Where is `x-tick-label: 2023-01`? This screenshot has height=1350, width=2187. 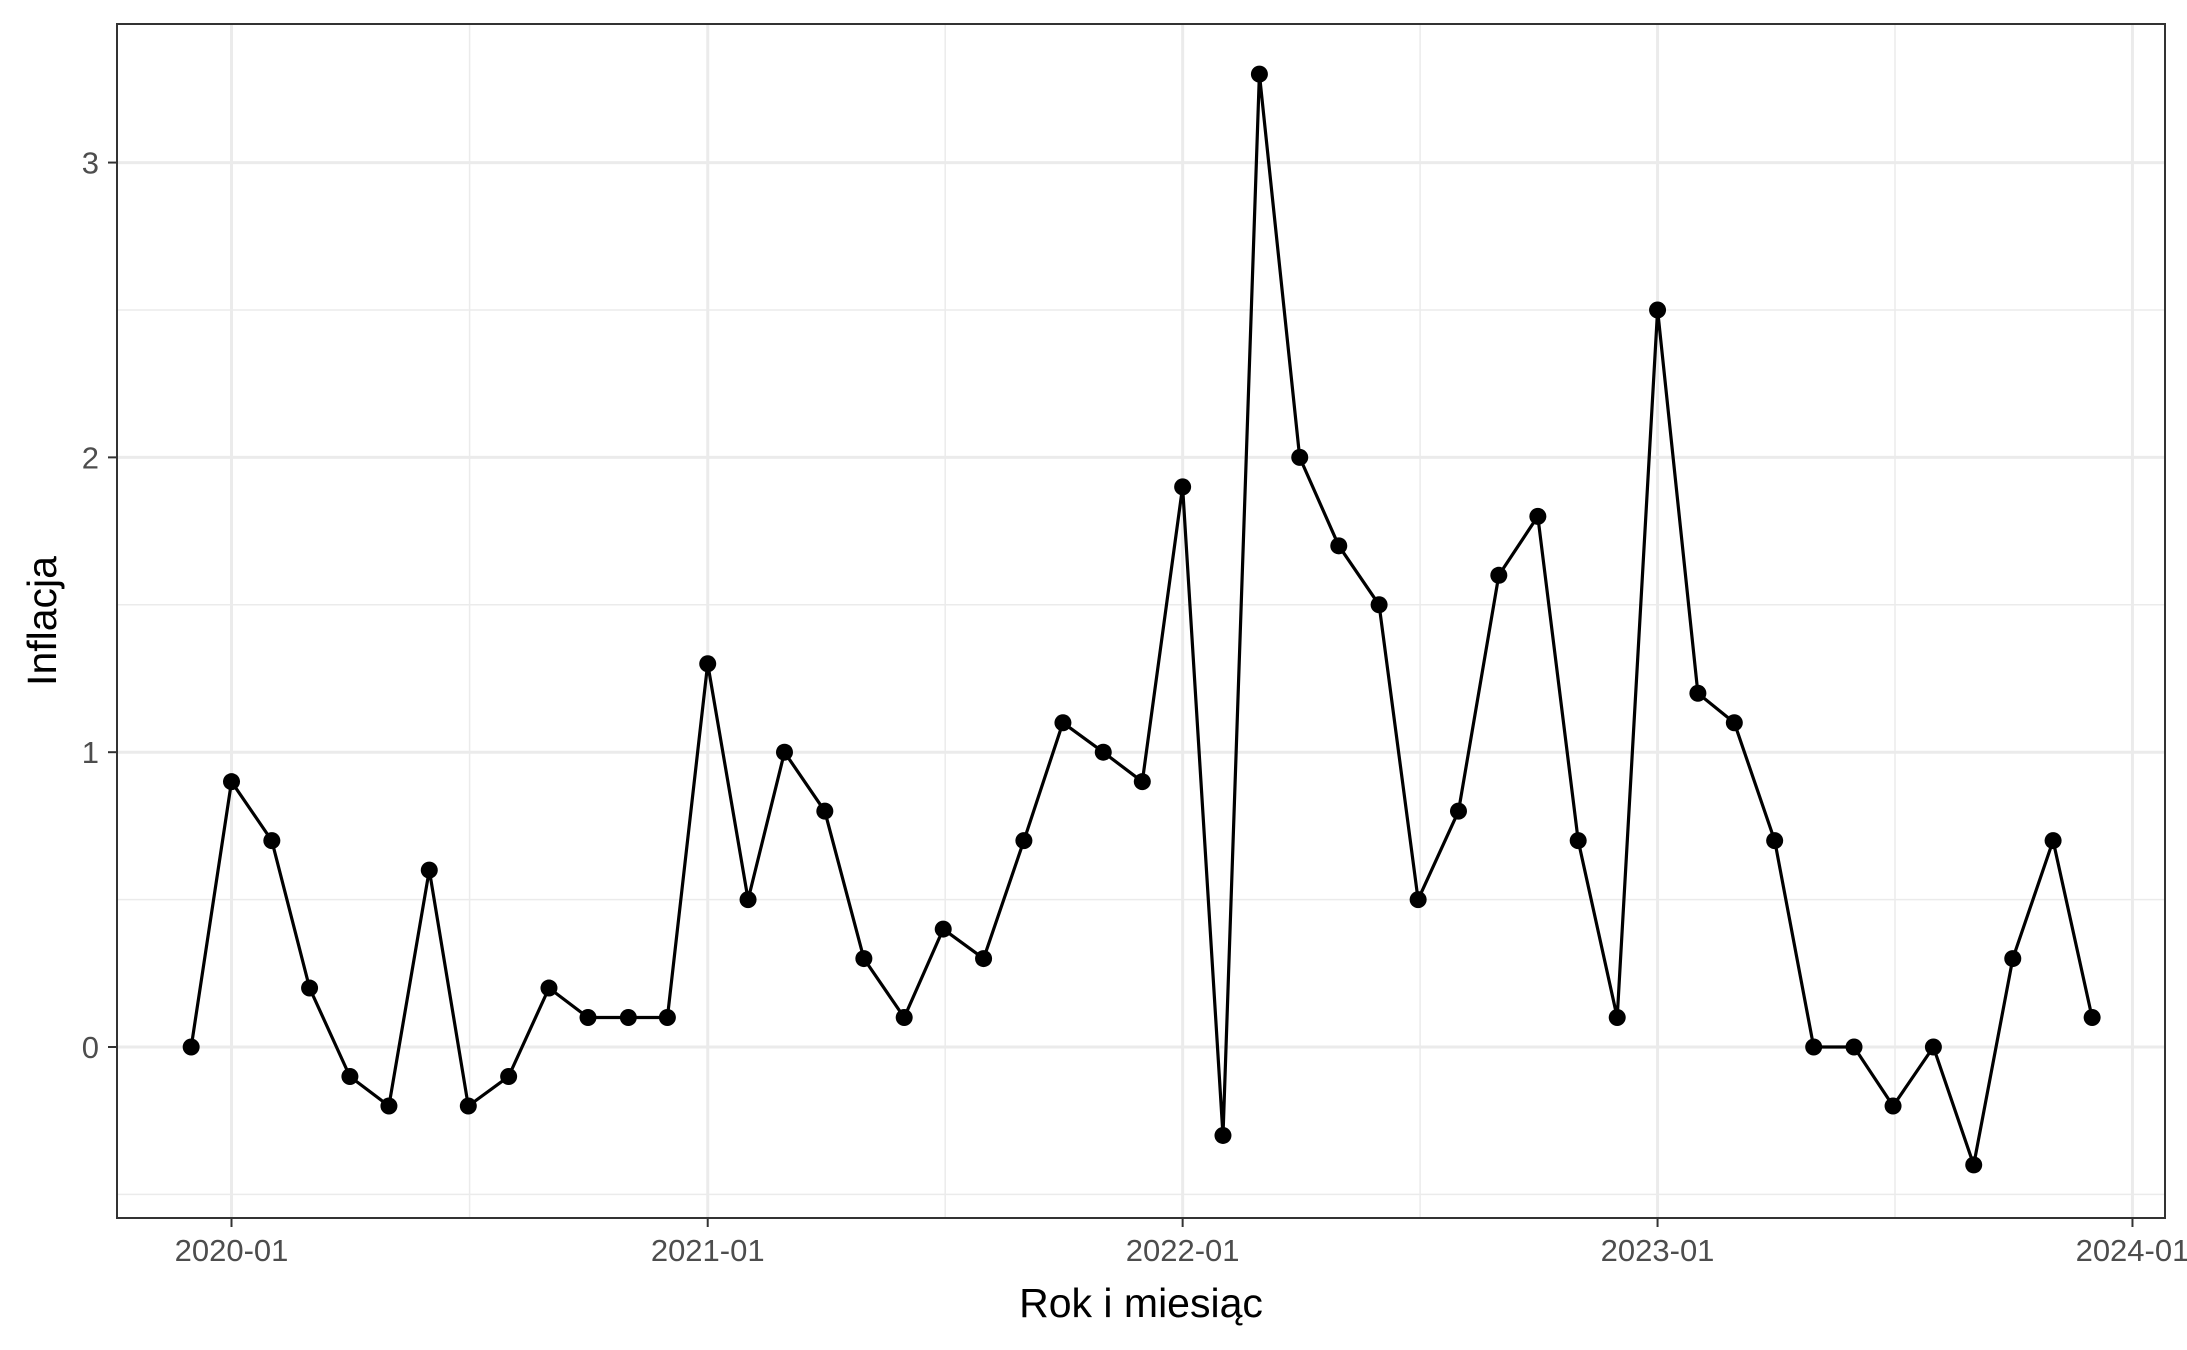
x-tick-label: 2023-01 is located at coordinates (1658, 1250).